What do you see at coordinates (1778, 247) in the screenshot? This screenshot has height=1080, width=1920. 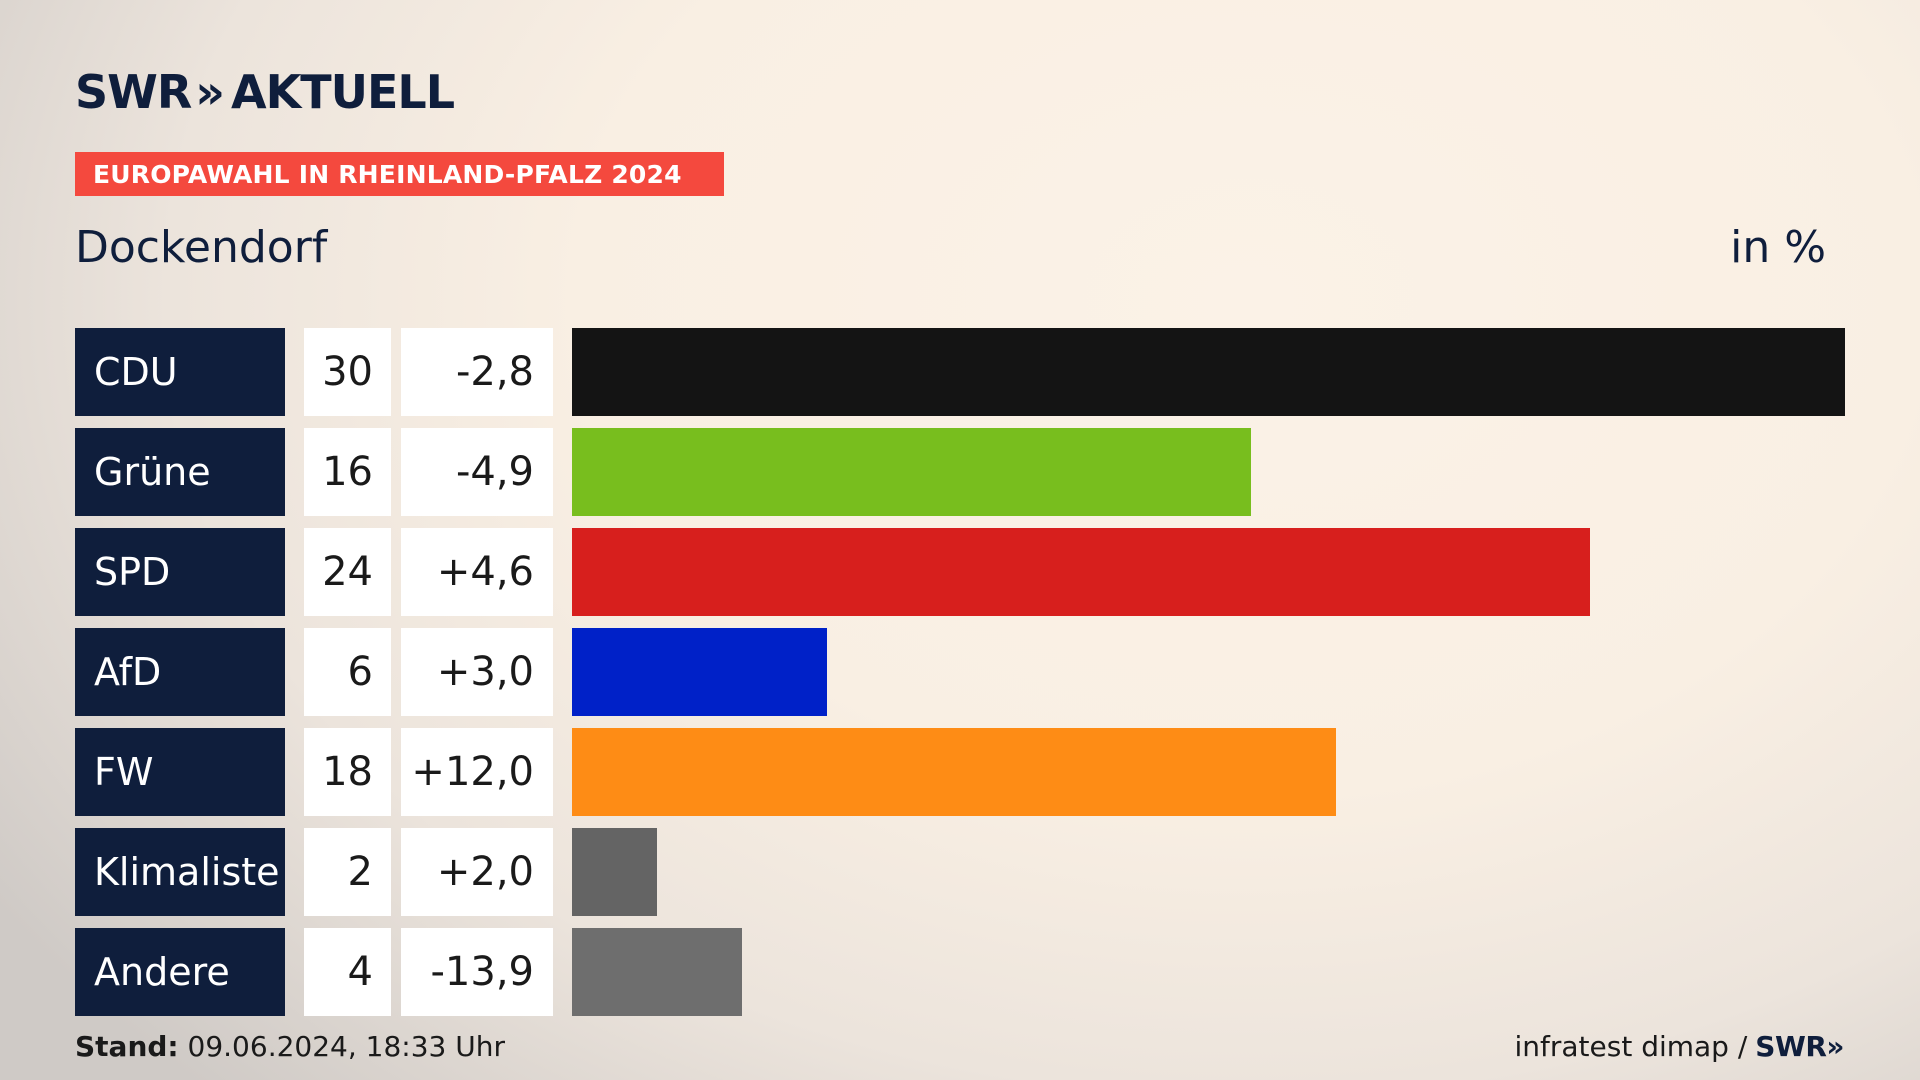 I see `unit-label: in %` at bounding box center [1778, 247].